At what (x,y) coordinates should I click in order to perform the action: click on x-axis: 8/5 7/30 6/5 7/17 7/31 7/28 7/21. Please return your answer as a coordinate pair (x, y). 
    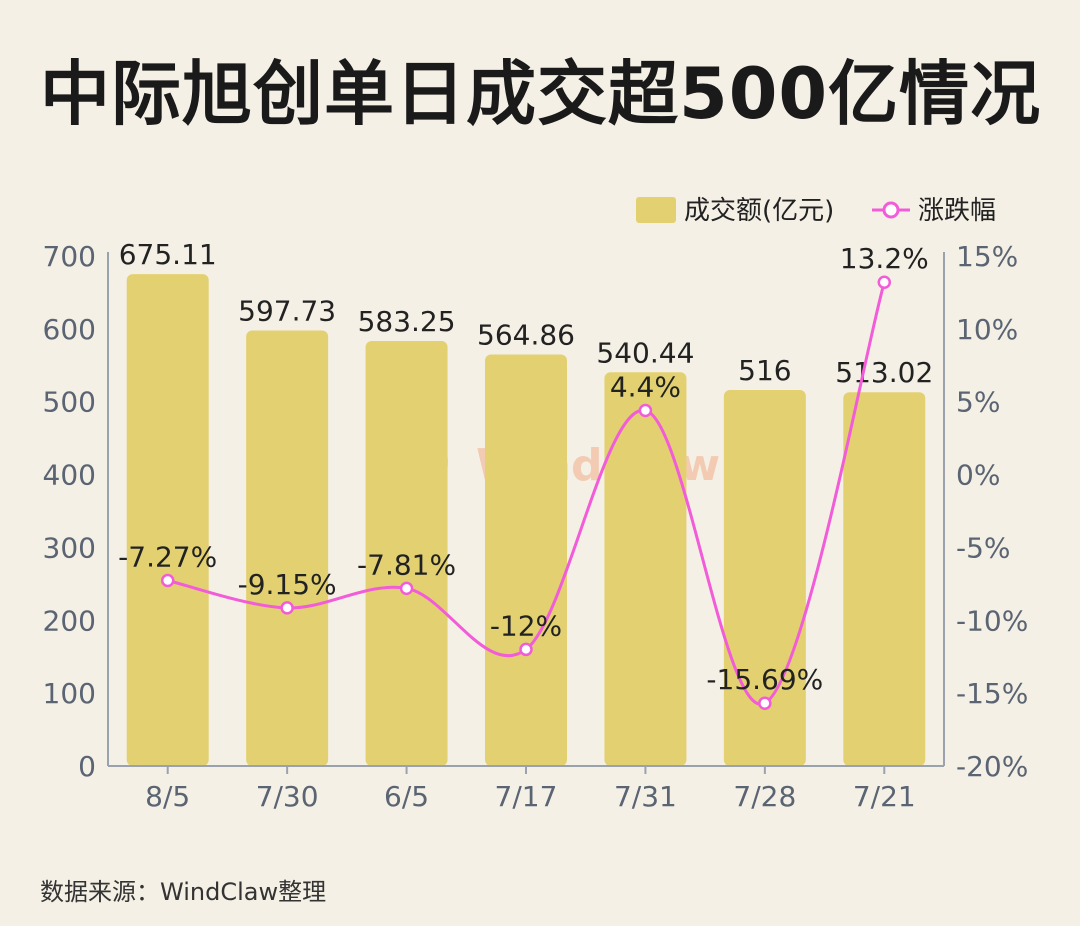
    Looking at the image, I should click on (530, 789).